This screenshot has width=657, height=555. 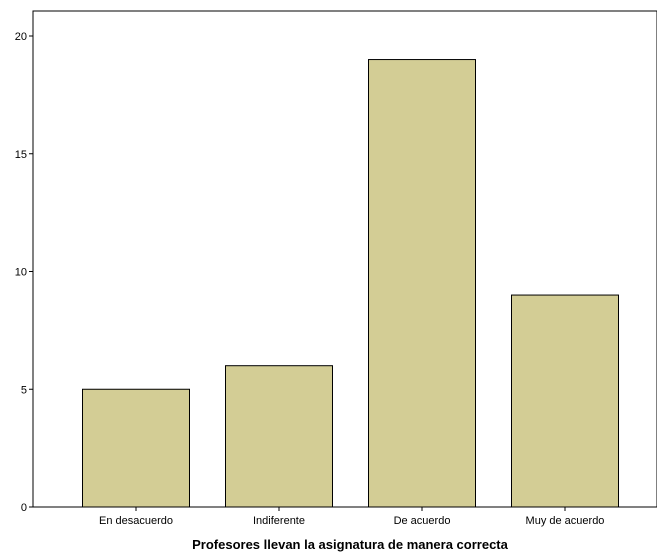 What do you see at coordinates (565, 521) in the screenshot?
I see `x-category-label: Muy de acuerdo` at bounding box center [565, 521].